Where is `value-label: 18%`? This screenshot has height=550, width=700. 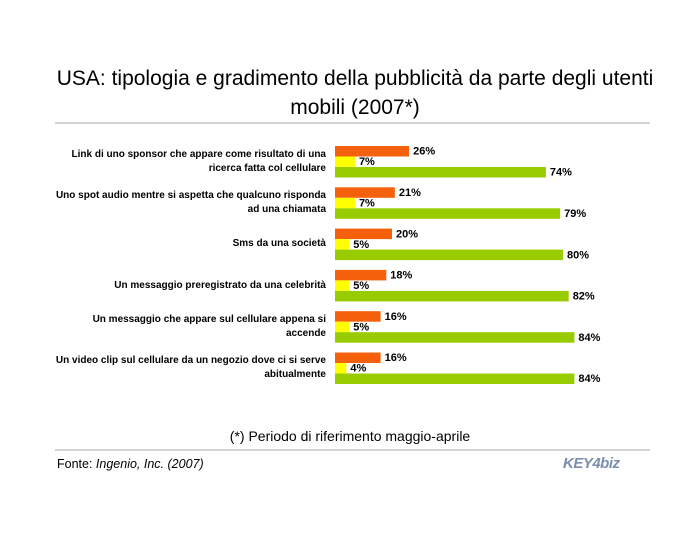
value-label: 18% is located at coordinates (401, 276).